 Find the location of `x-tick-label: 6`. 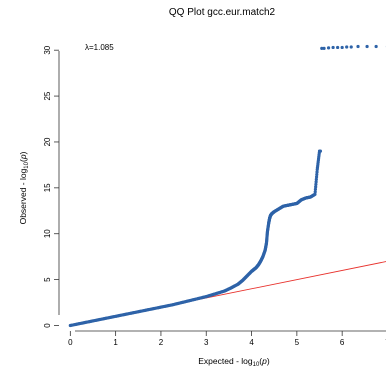

x-tick-label: 6 is located at coordinates (342, 342).